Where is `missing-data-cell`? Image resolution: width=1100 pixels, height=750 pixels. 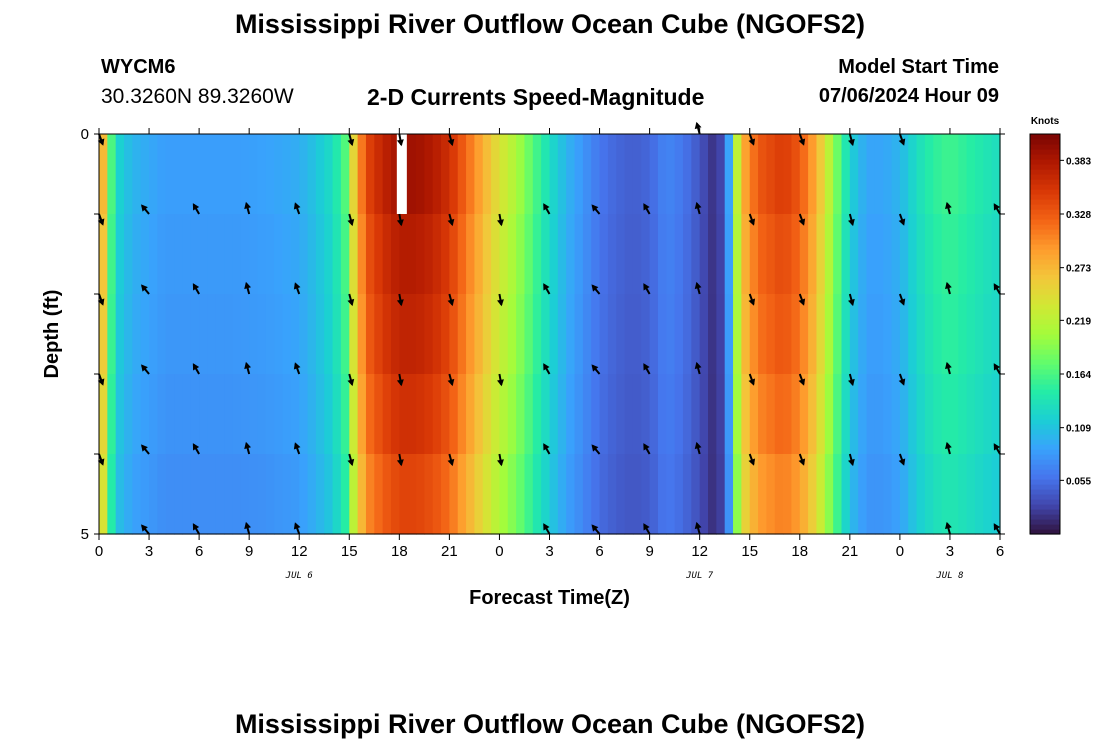
missing-data-cell is located at coordinates (401, 174).